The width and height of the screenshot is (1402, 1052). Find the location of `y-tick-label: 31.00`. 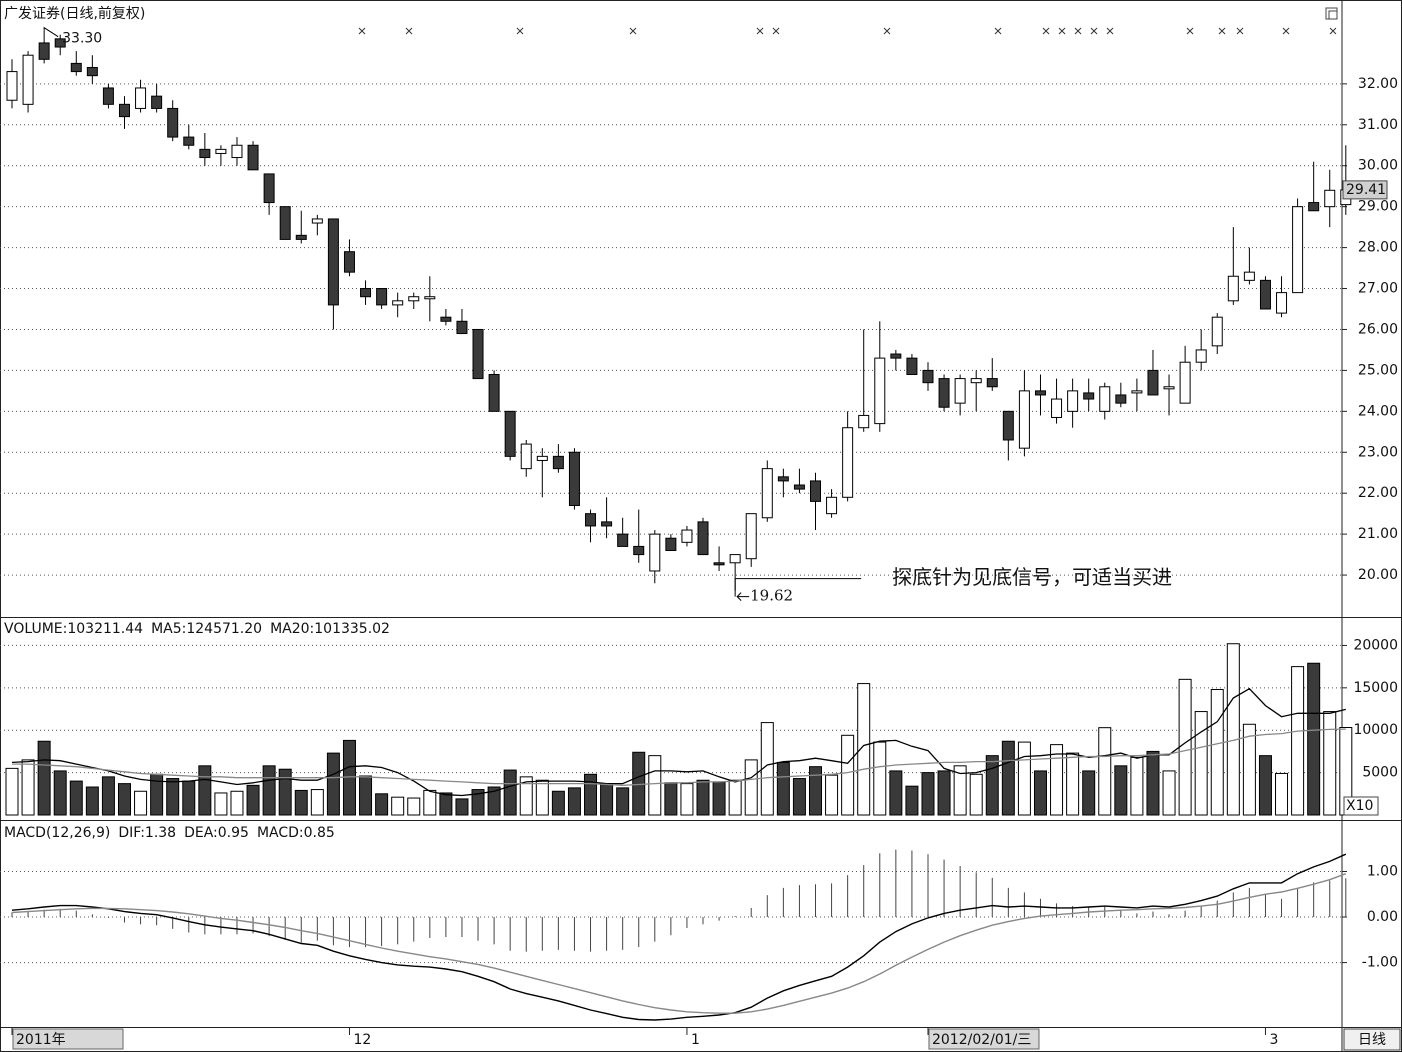

y-tick-label: 31.00 is located at coordinates (1378, 125).